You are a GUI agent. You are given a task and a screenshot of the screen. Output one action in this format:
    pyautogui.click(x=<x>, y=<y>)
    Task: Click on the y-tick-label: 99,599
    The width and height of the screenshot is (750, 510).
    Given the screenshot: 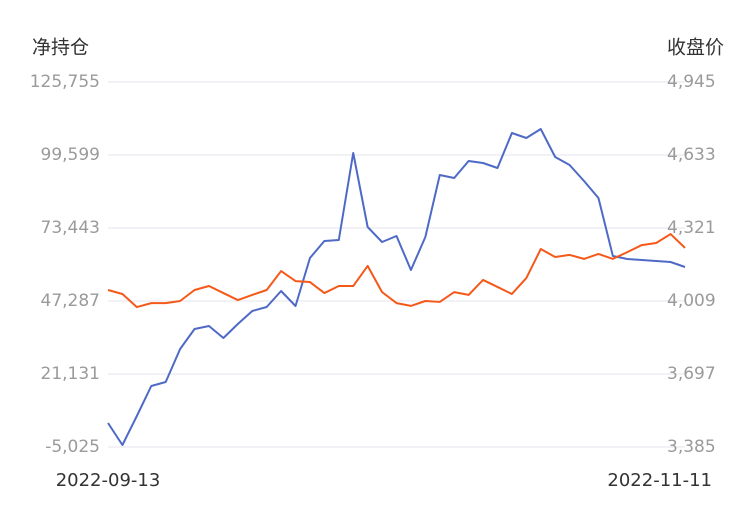 What is the action you would take?
    pyautogui.click(x=70, y=155)
    